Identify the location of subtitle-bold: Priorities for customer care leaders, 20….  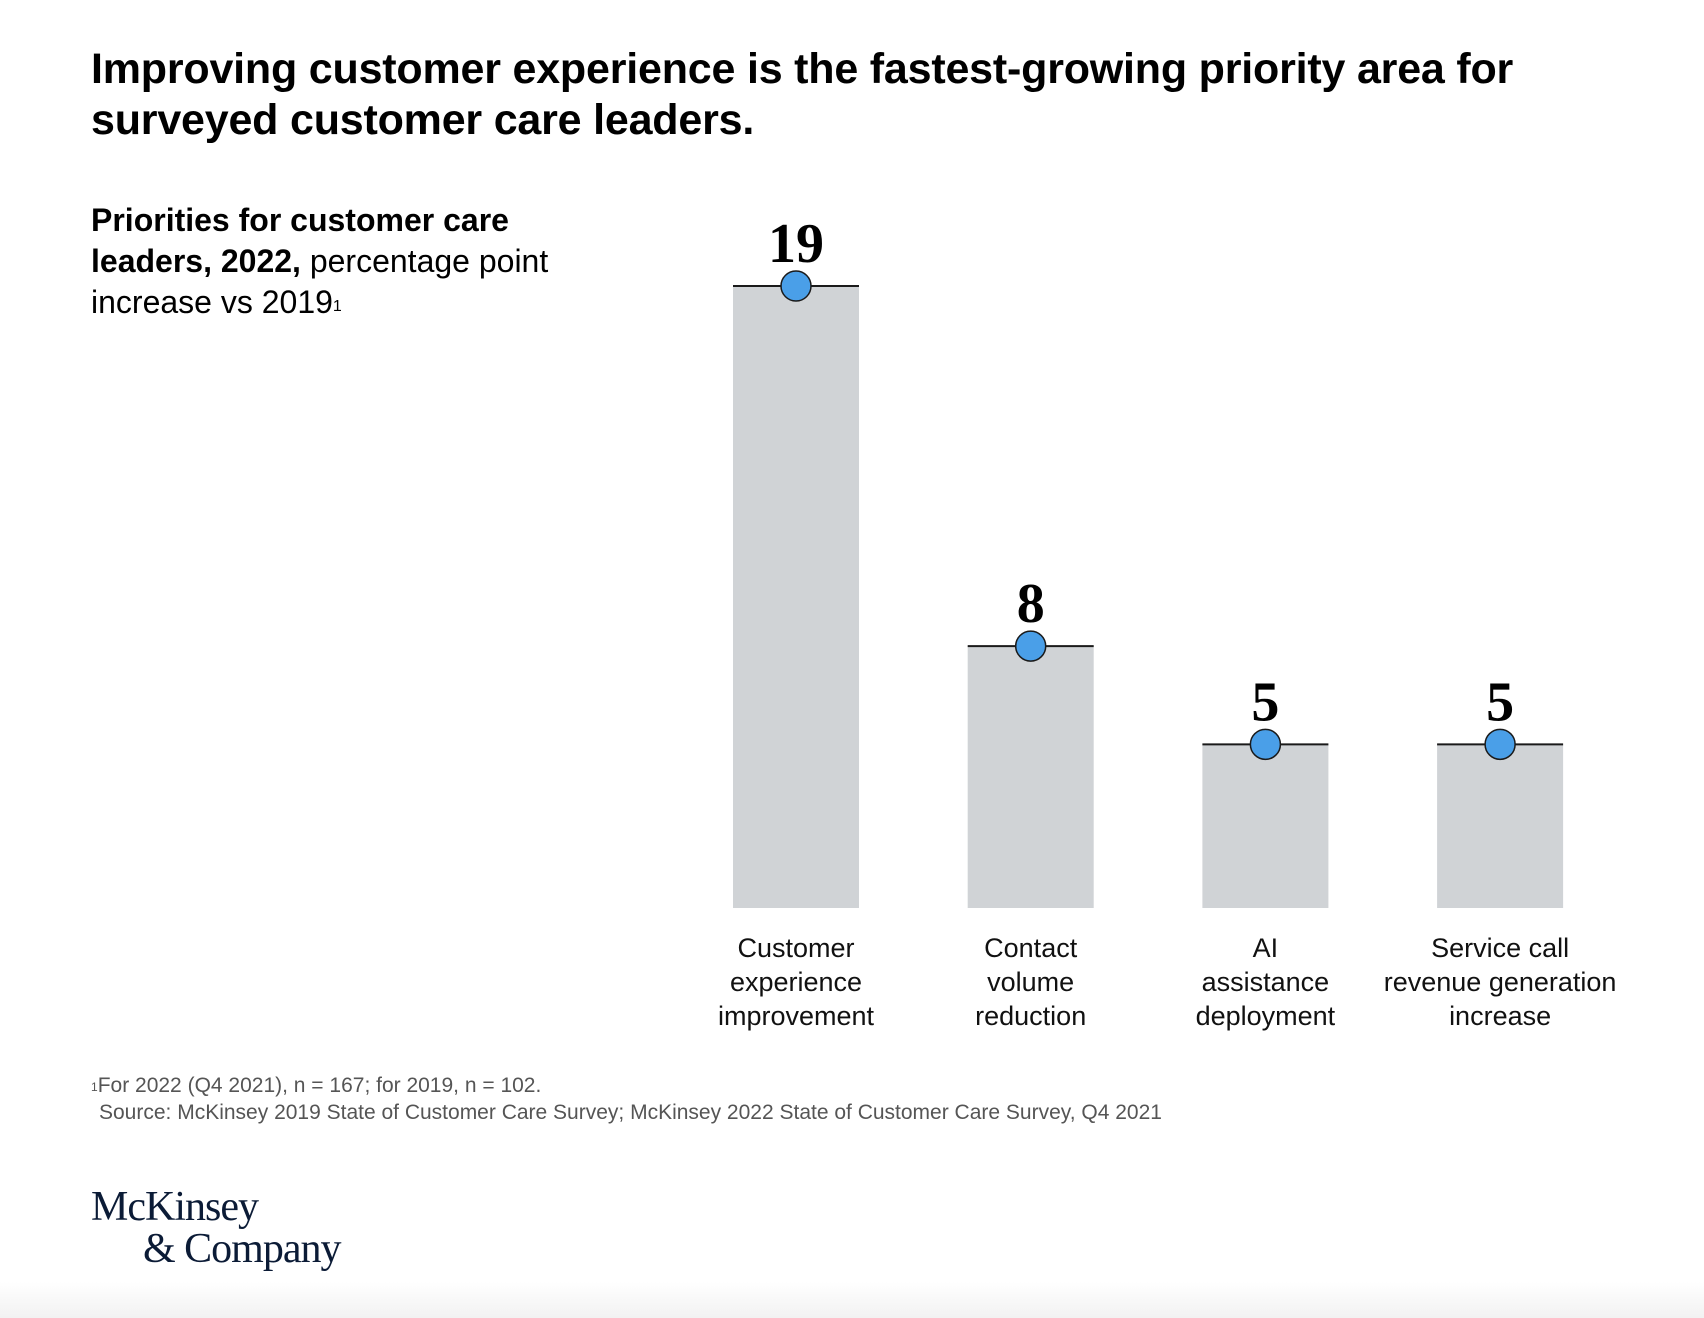
(300, 240).